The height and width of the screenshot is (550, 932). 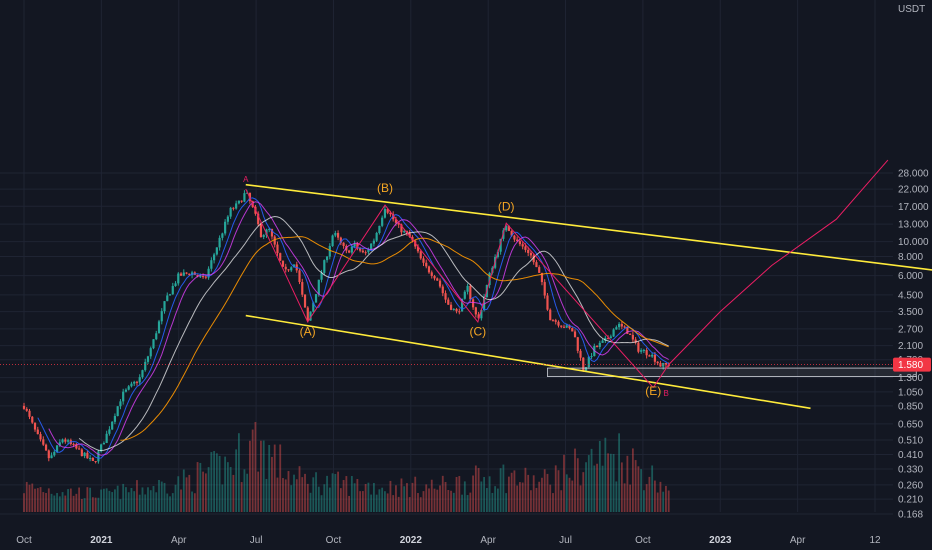 I want to click on price-tick-label: 6.000, so click(x=910, y=276).